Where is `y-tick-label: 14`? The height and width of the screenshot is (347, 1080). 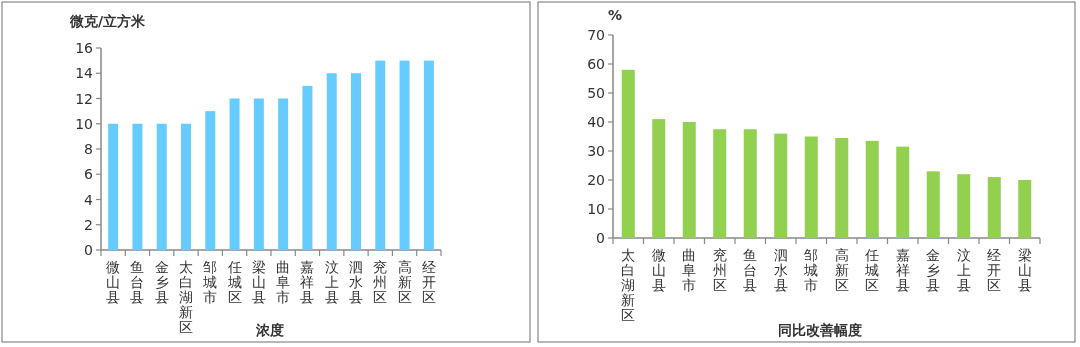
y-tick-label: 14 is located at coordinates (84, 73).